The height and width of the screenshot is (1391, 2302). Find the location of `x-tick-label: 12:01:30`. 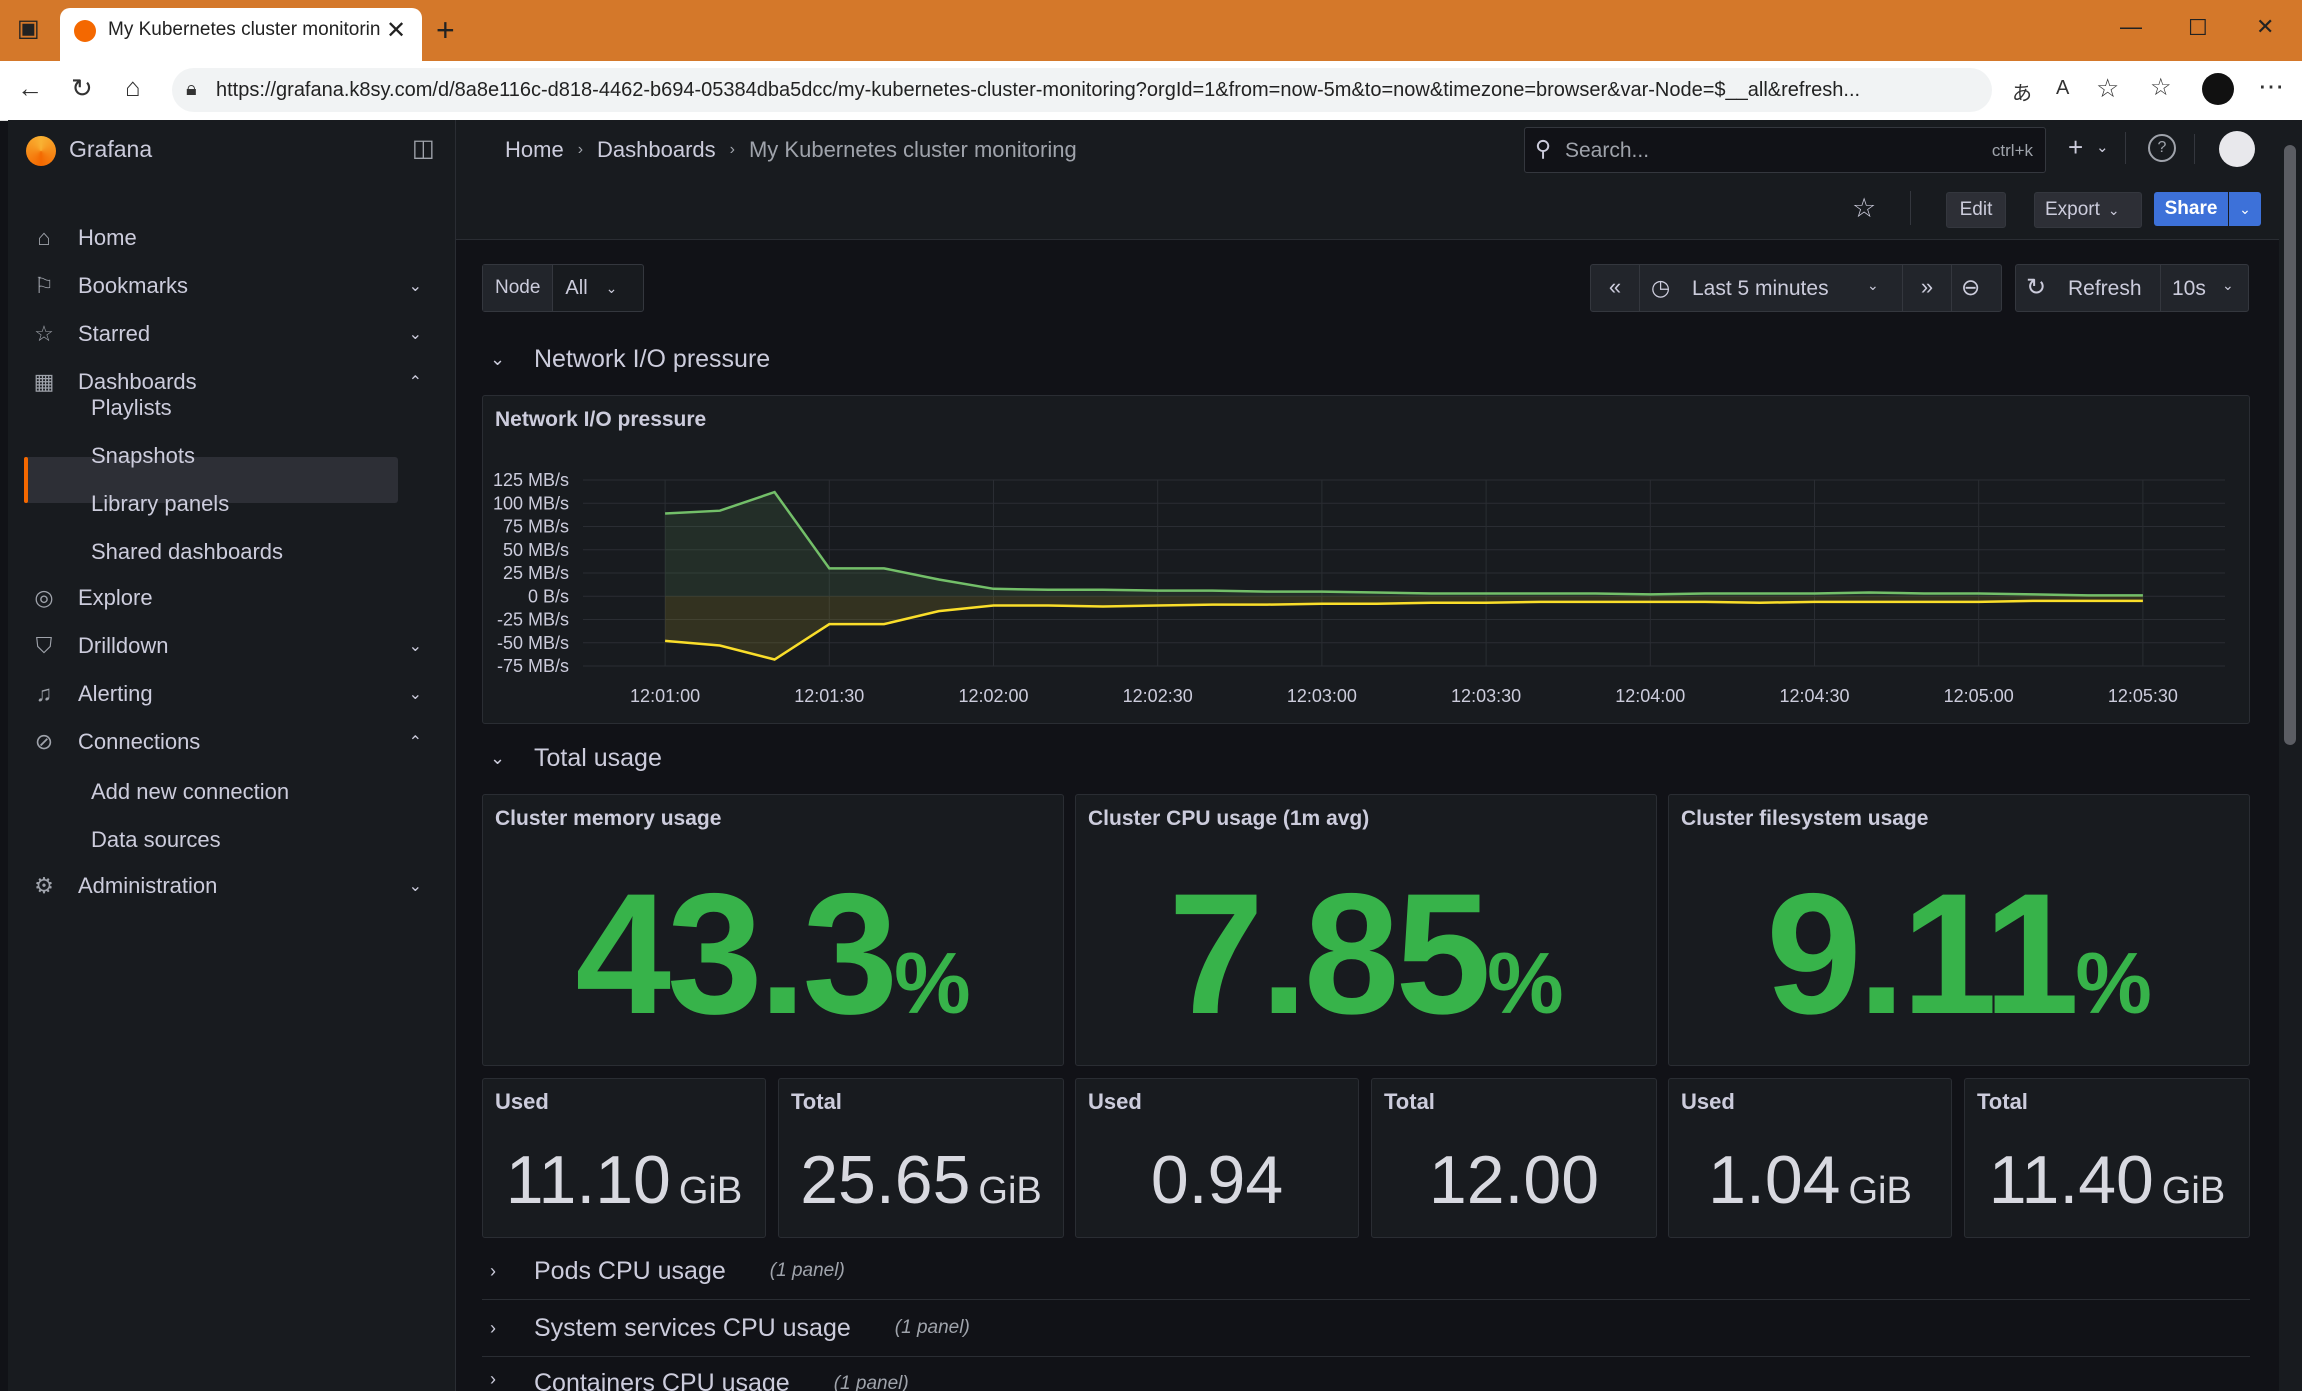

x-tick-label: 12:01:30 is located at coordinates (829, 696).